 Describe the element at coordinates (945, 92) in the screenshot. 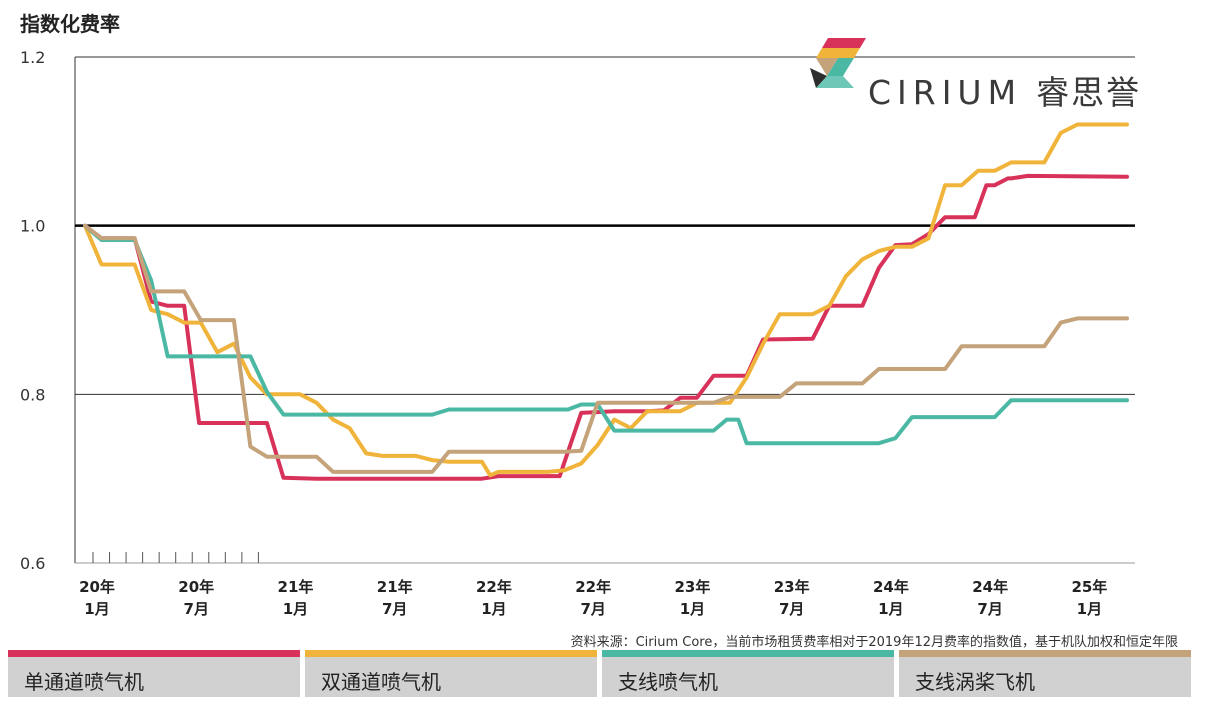

I see `logo-brand: CIRIUM` at that location.